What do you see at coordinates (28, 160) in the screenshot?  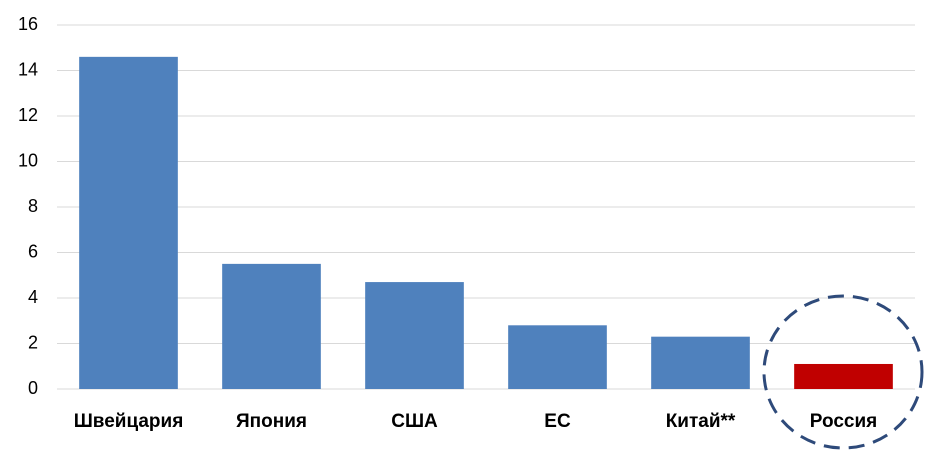 I see `y-tick-label: 10` at bounding box center [28, 160].